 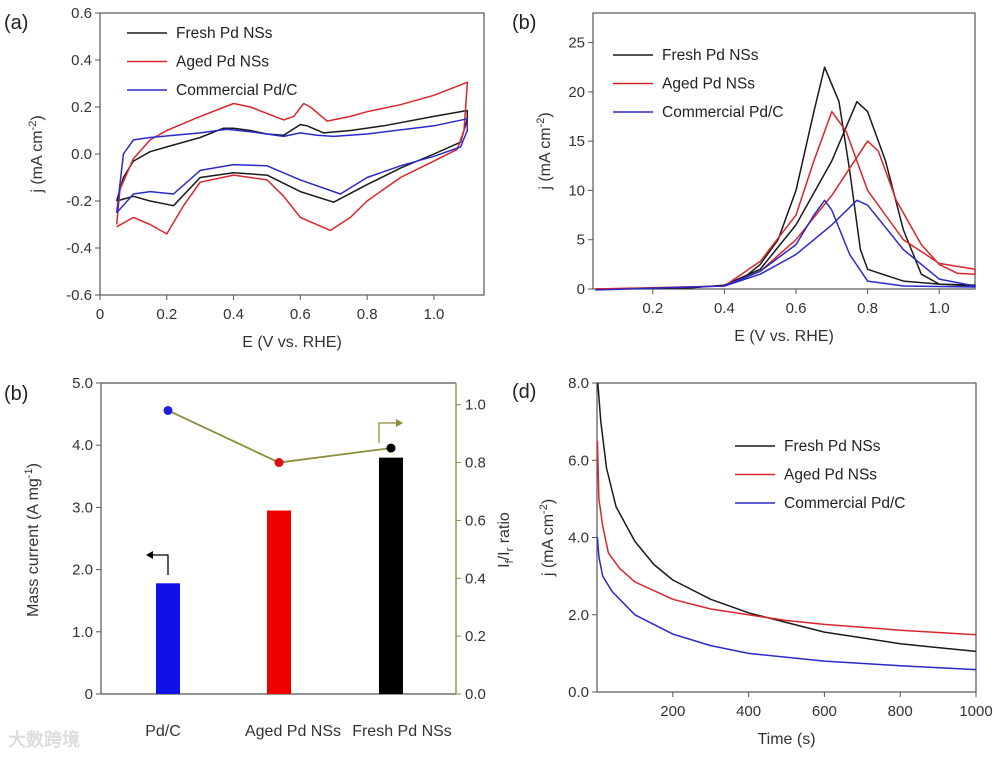 I want to click on category-label: Pd/C, so click(x=163, y=731).